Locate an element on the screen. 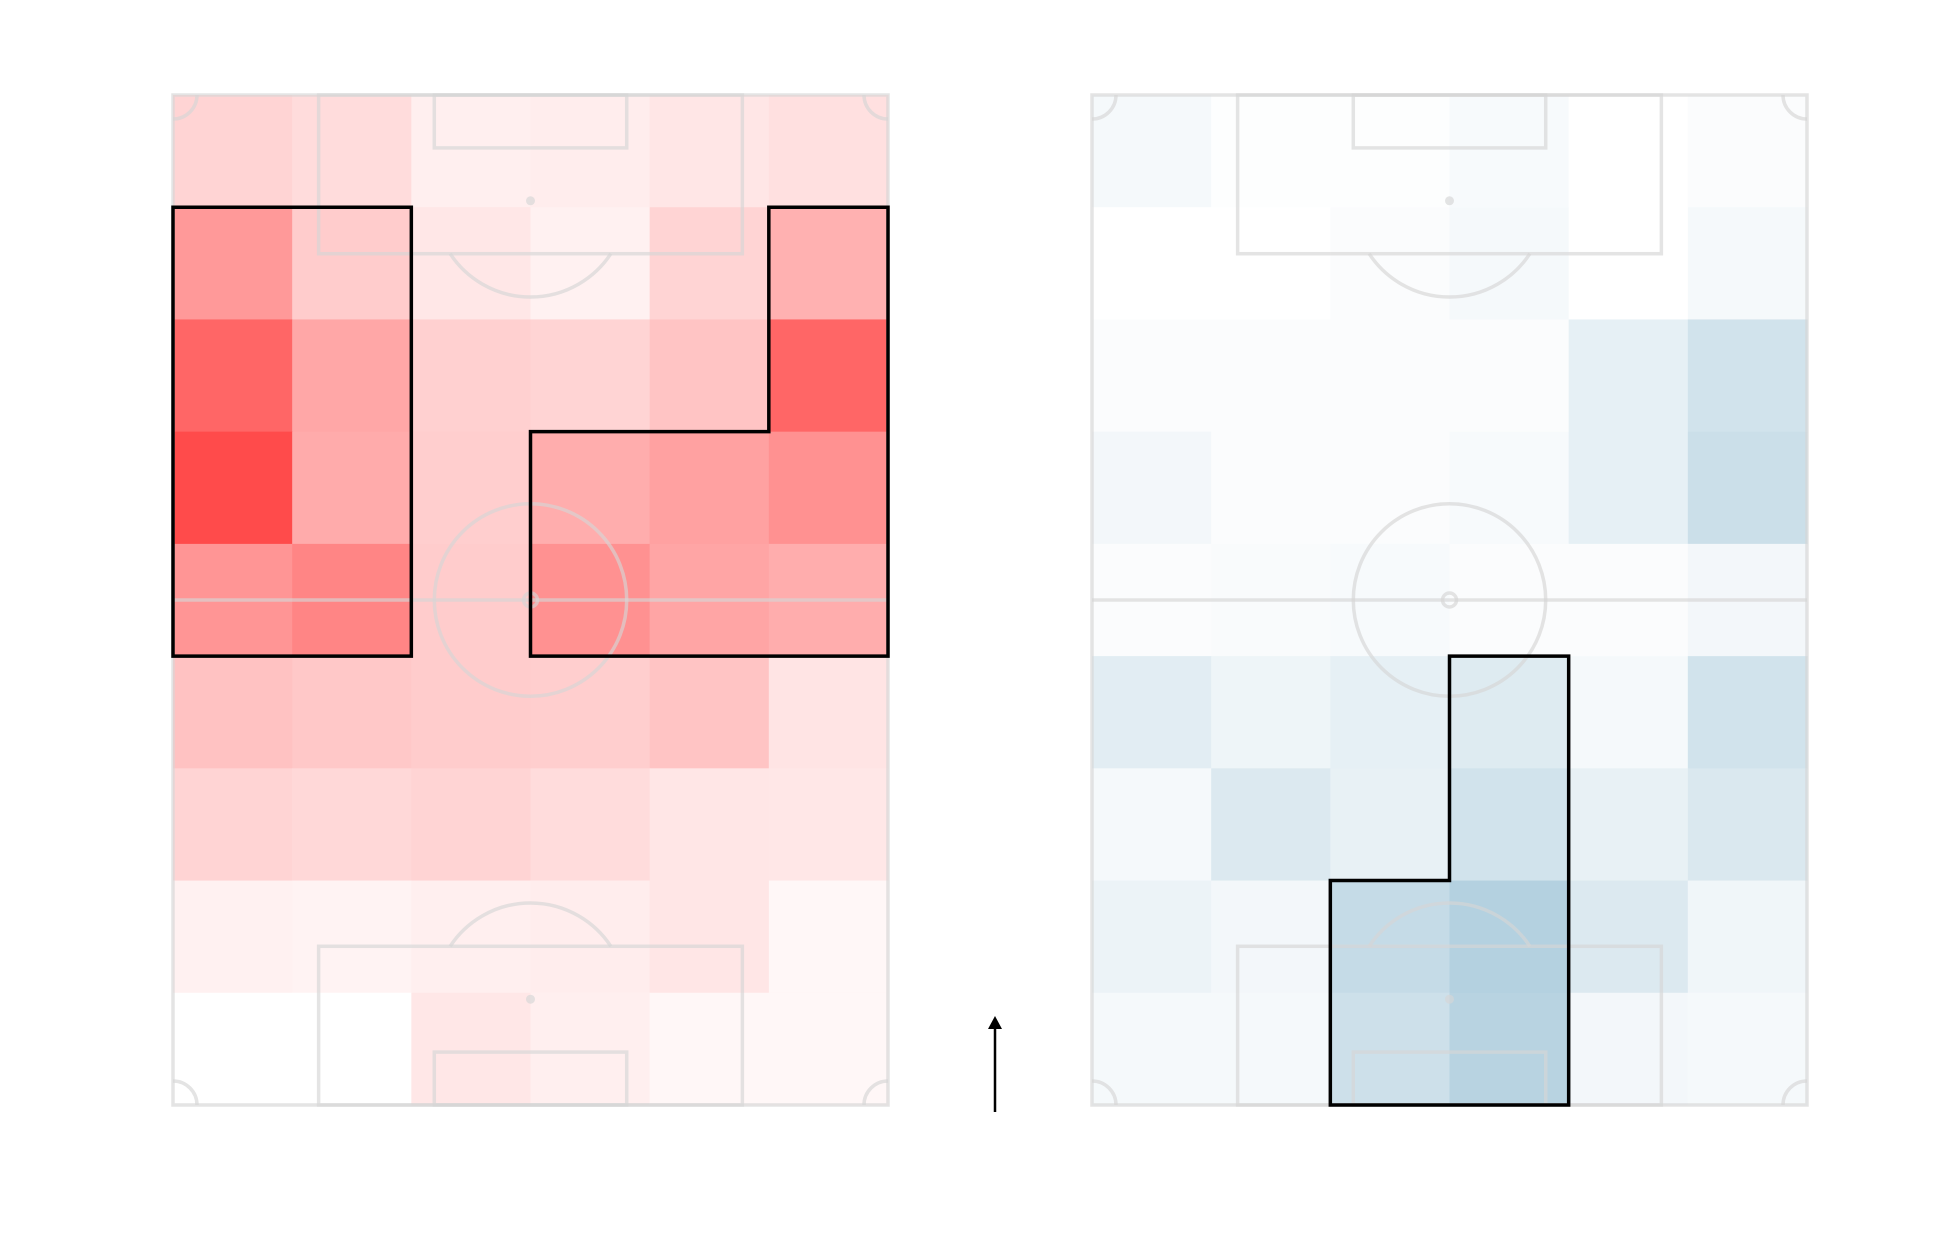 The height and width of the screenshot is (1252, 1960). penalty-spot-top is located at coordinates (1449, 201).